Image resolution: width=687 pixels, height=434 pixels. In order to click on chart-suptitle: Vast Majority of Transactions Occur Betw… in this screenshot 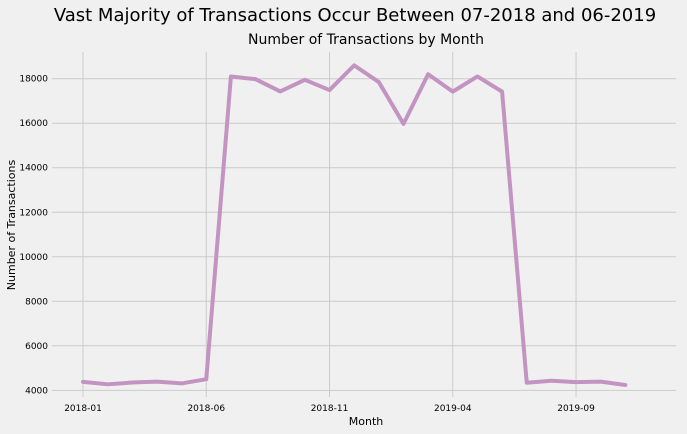, I will do `click(355, 15)`.